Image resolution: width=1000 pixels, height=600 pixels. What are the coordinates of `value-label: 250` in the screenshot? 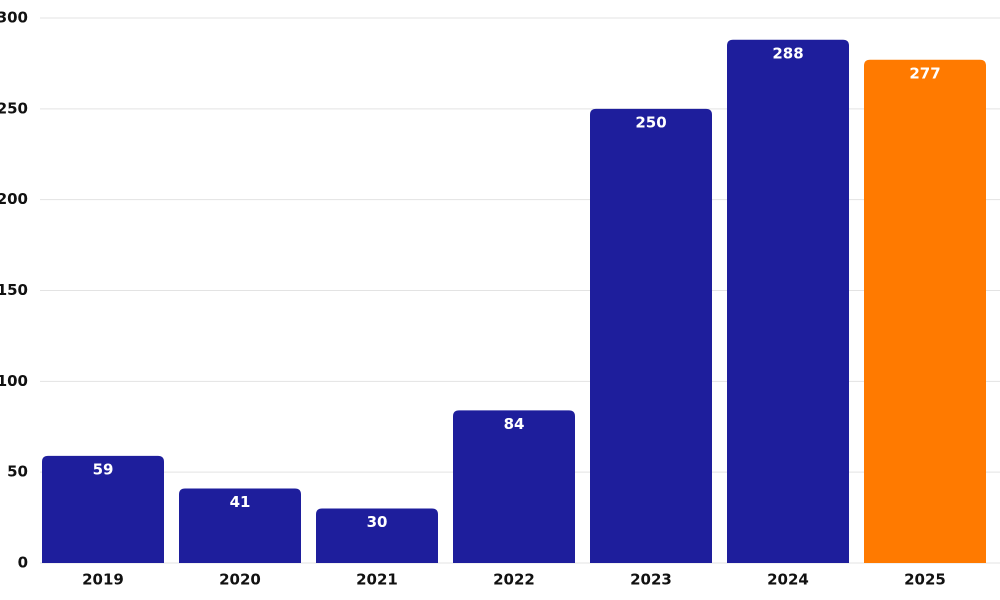 It's located at (650, 122).